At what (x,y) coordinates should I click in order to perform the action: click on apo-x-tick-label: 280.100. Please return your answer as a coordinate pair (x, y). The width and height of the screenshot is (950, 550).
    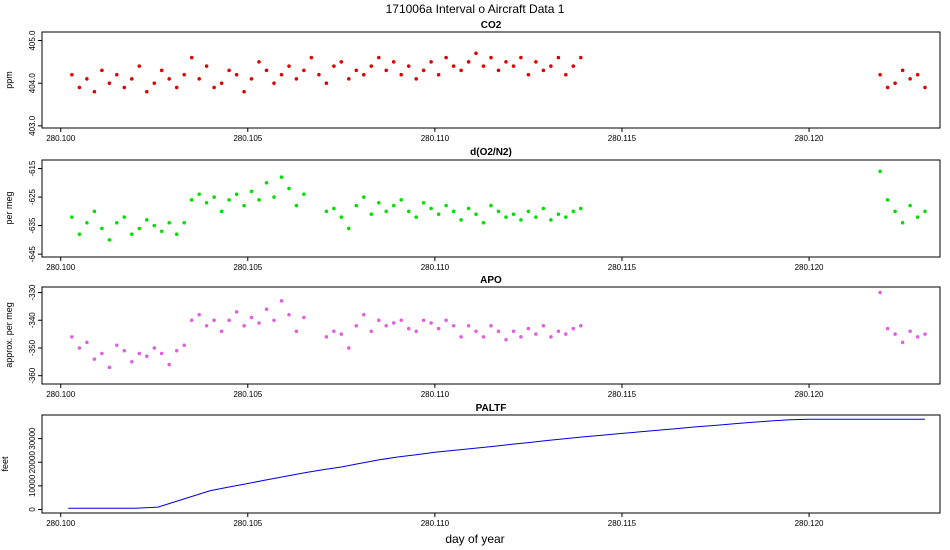
    Looking at the image, I should click on (60, 394).